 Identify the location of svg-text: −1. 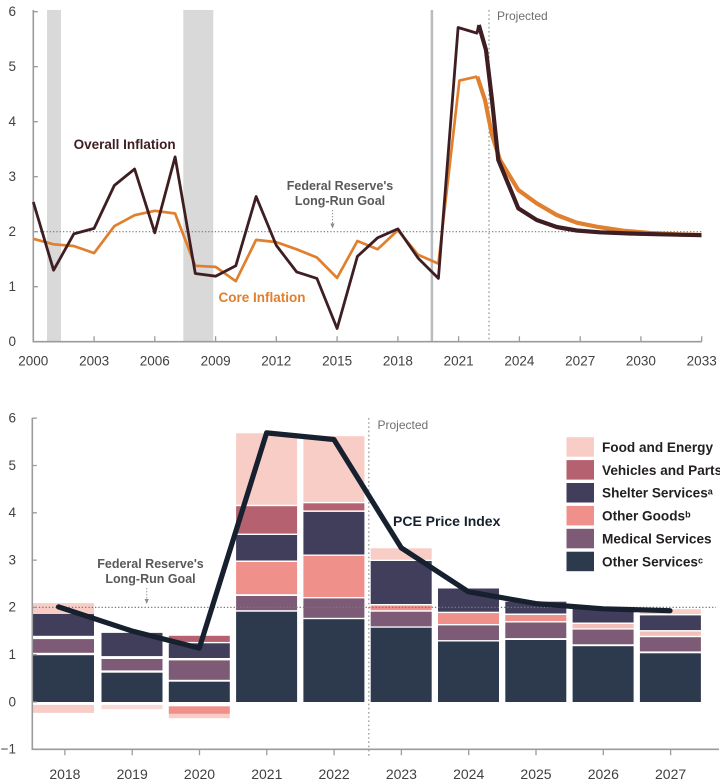
(8, 749).